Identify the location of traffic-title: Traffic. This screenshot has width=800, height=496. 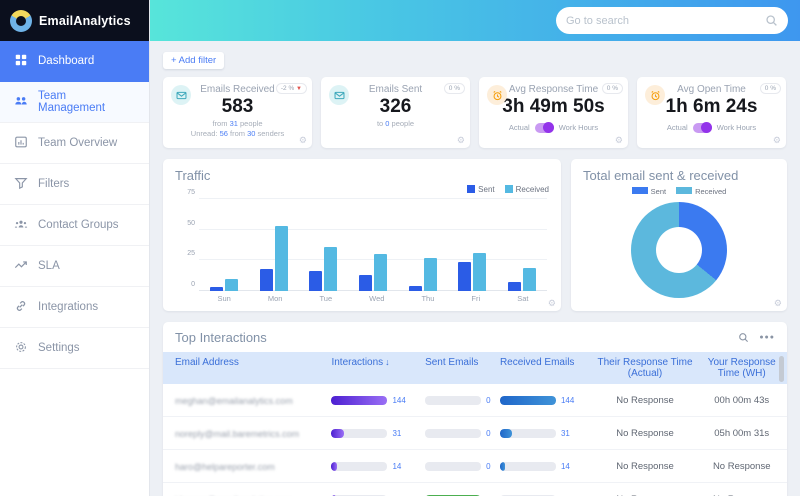
(193, 175).